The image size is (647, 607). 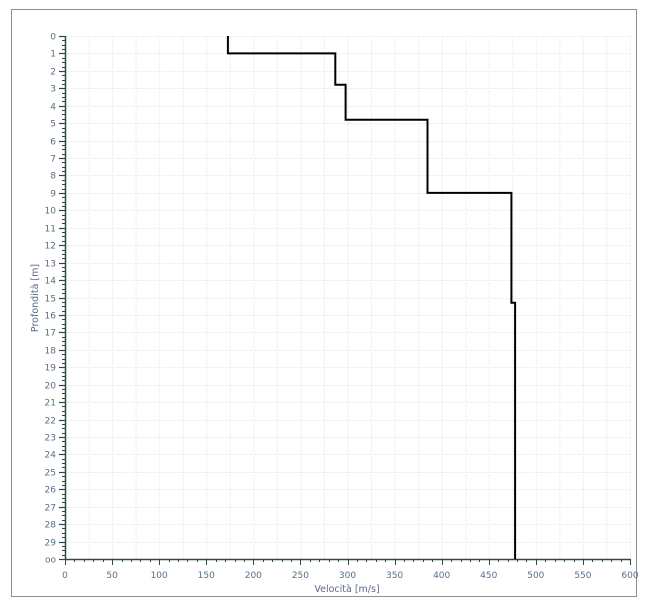 I want to click on y-tick-label: 13, so click(x=50, y=265).